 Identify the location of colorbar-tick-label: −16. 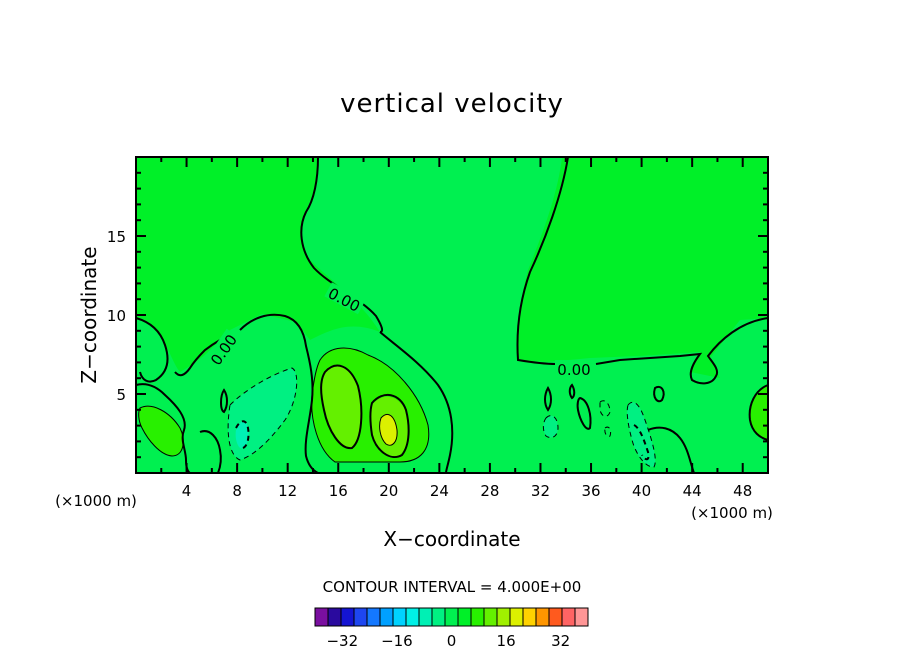
(397, 641).